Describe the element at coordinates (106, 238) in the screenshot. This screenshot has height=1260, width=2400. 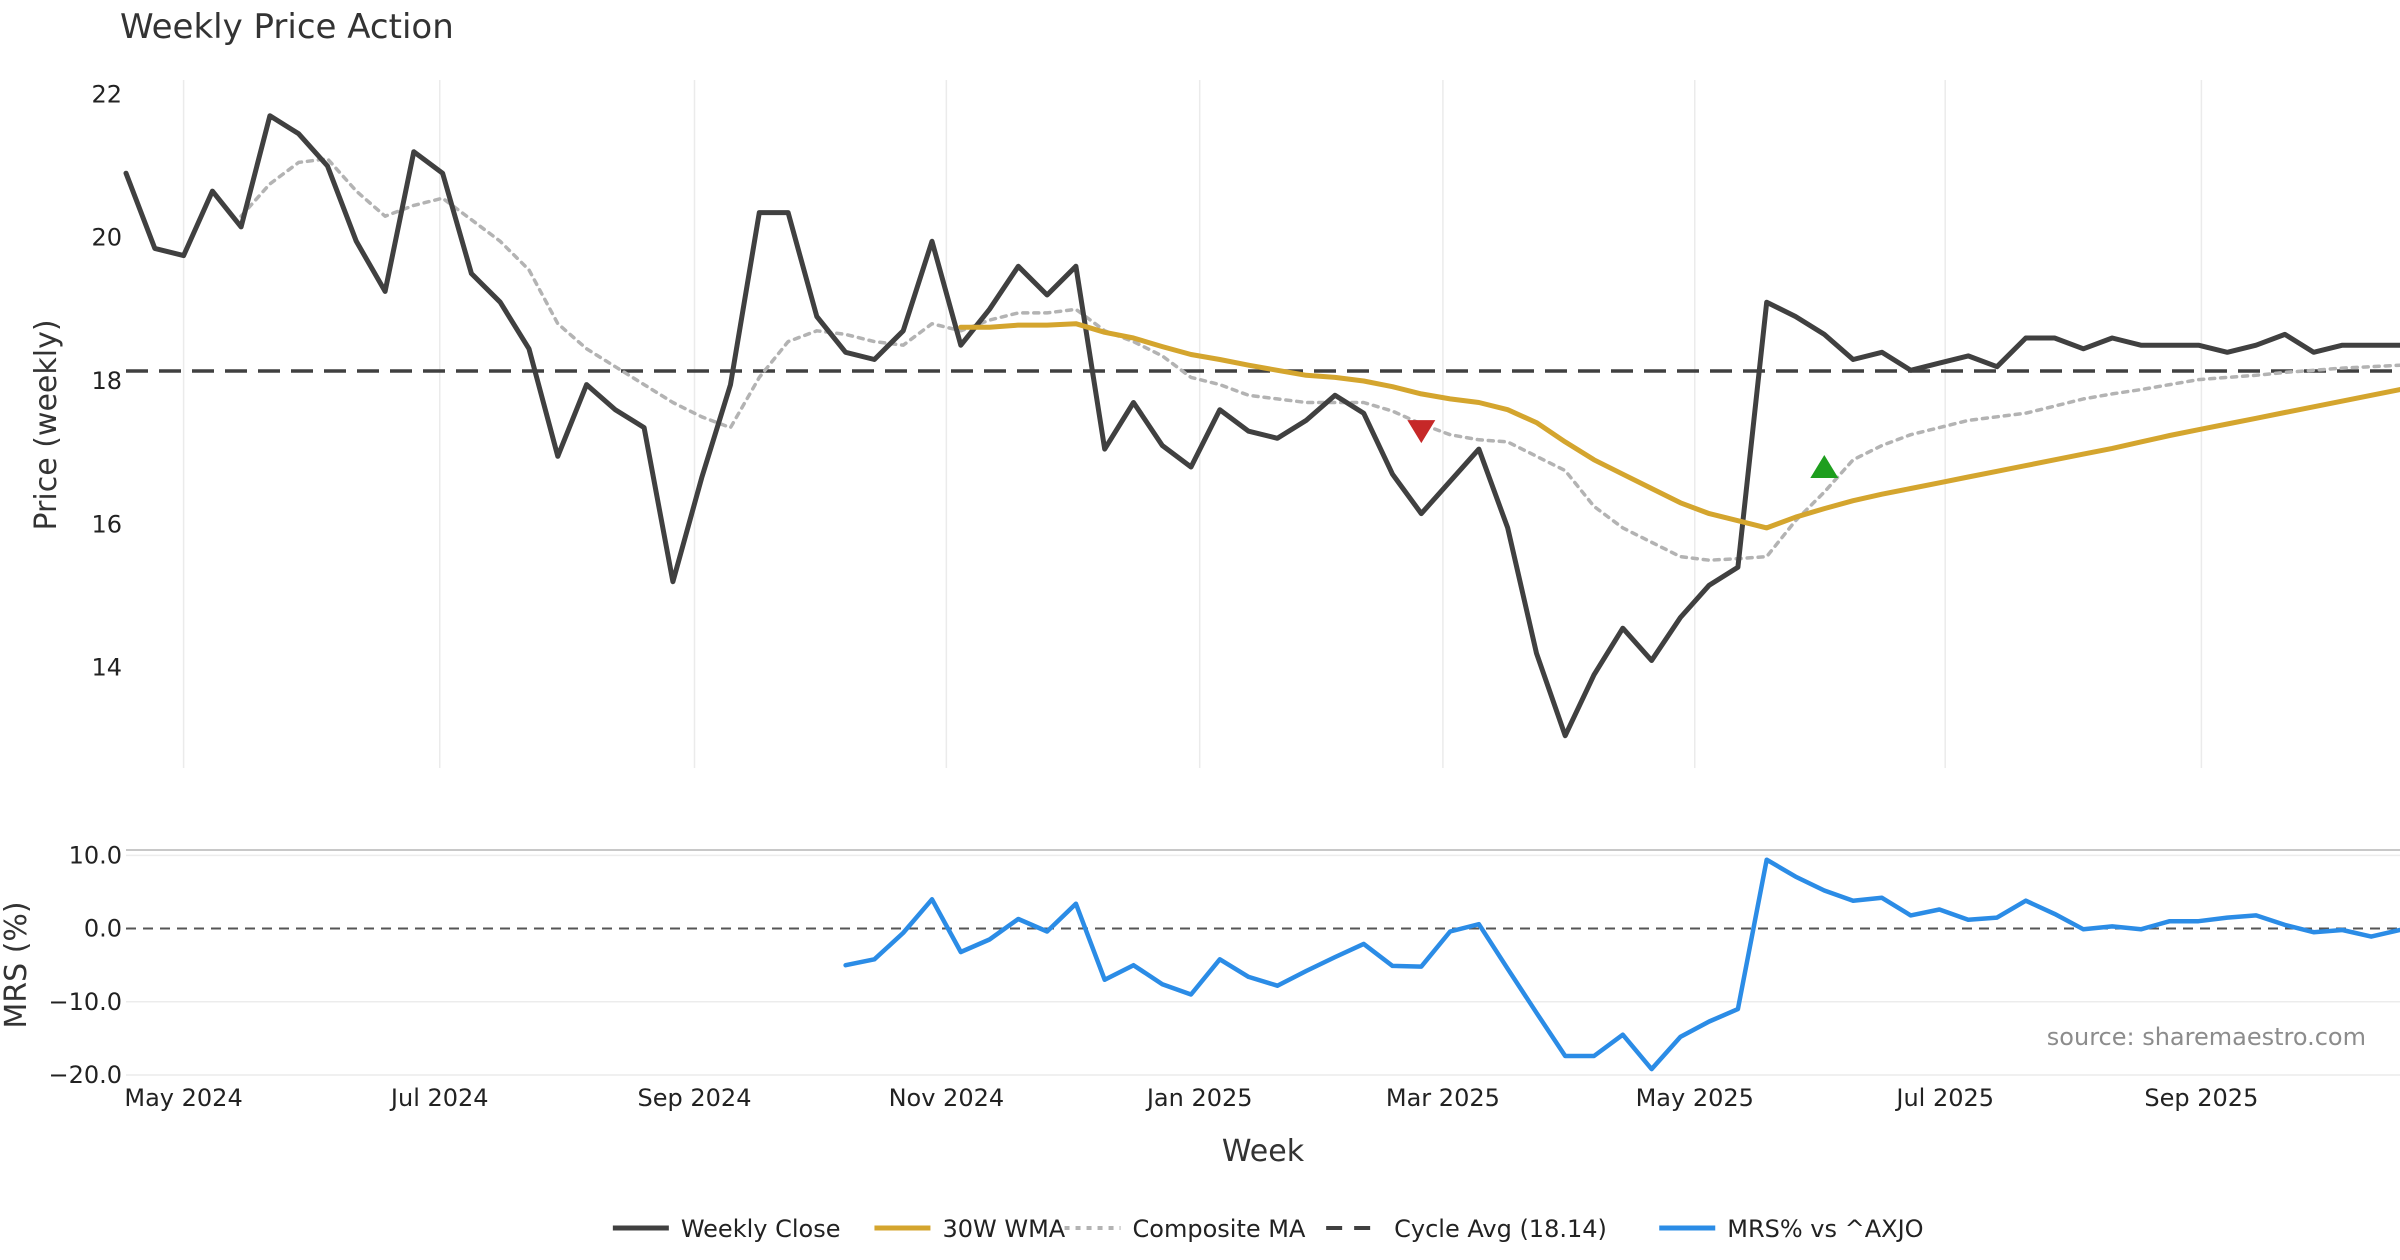
I see `price-y-tick-label: 20` at that location.